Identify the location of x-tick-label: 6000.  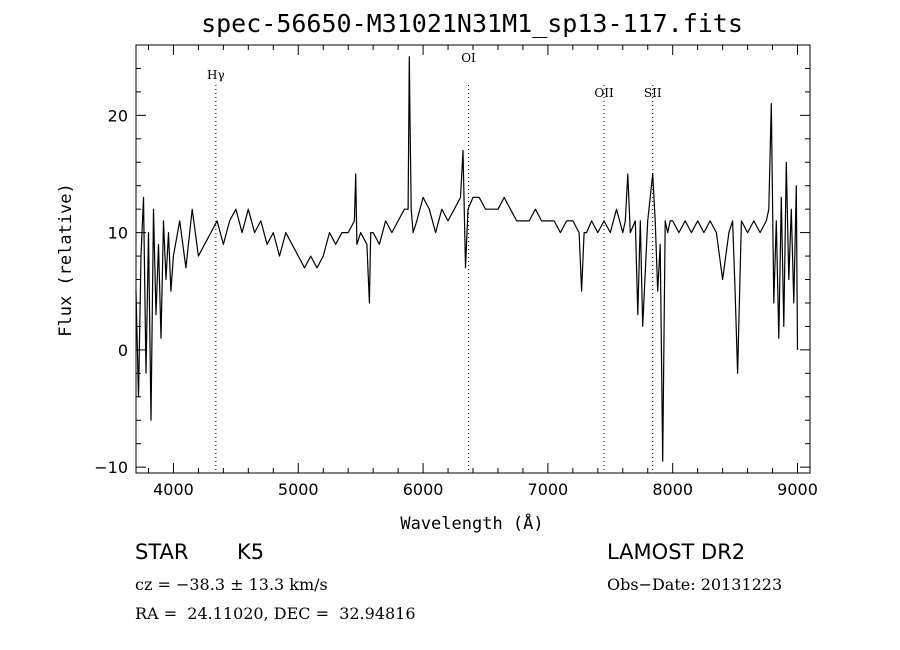
(423, 489).